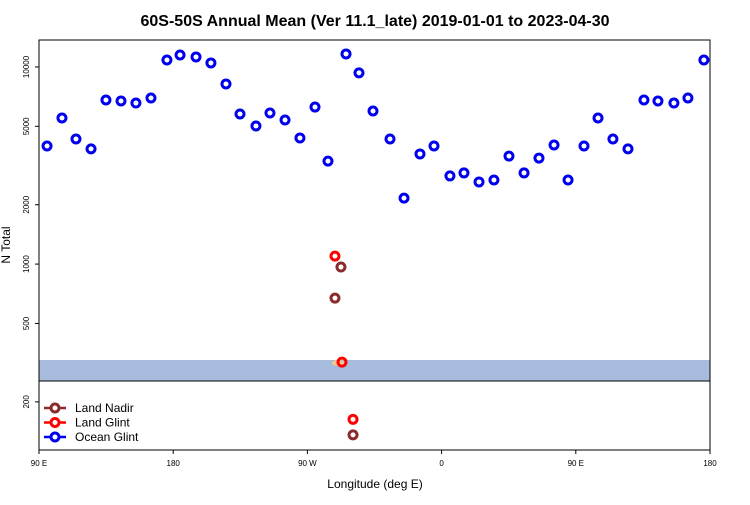 This screenshot has width=750, height=505. What do you see at coordinates (26, 402) in the screenshot?
I see `y-tick-label: 200` at bounding box center [26, 402].